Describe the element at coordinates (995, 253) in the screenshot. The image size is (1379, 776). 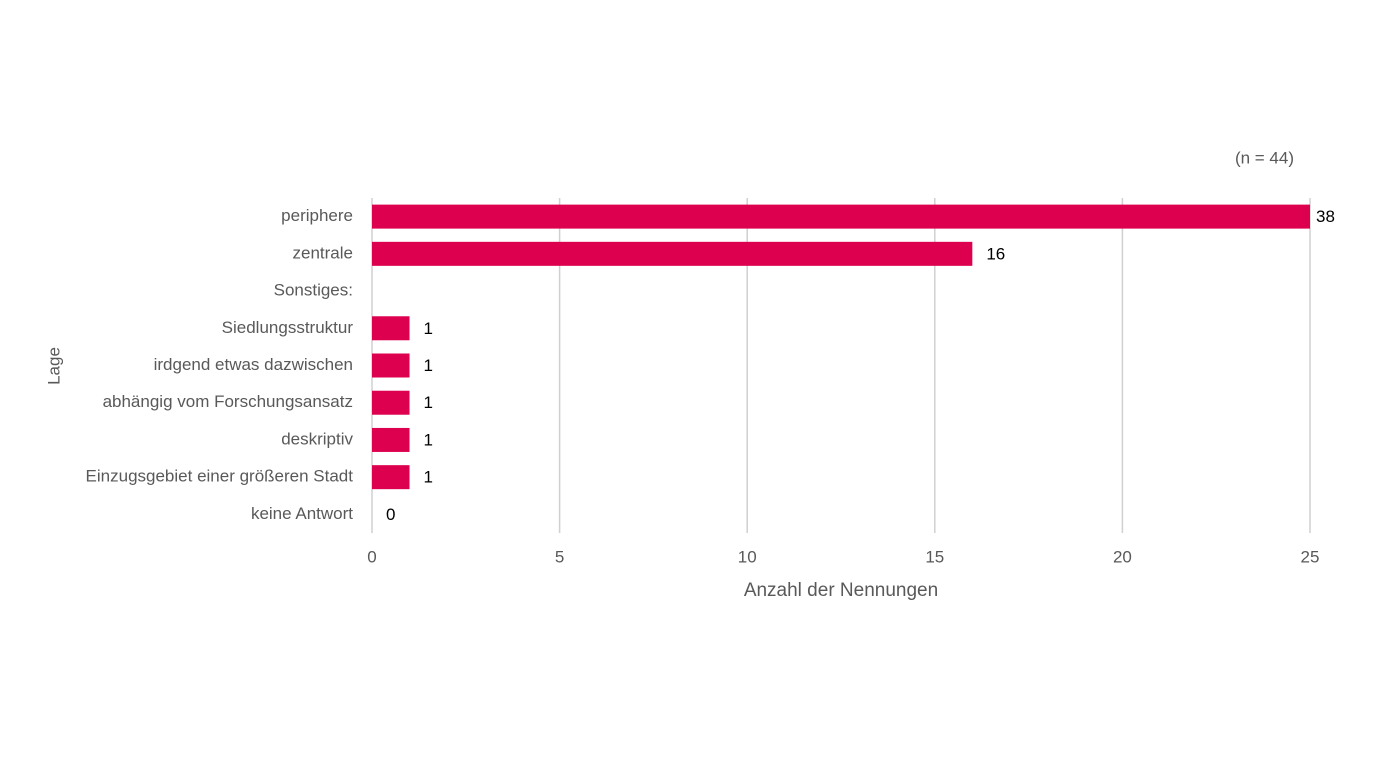
I see `value-label: 16` at that location.